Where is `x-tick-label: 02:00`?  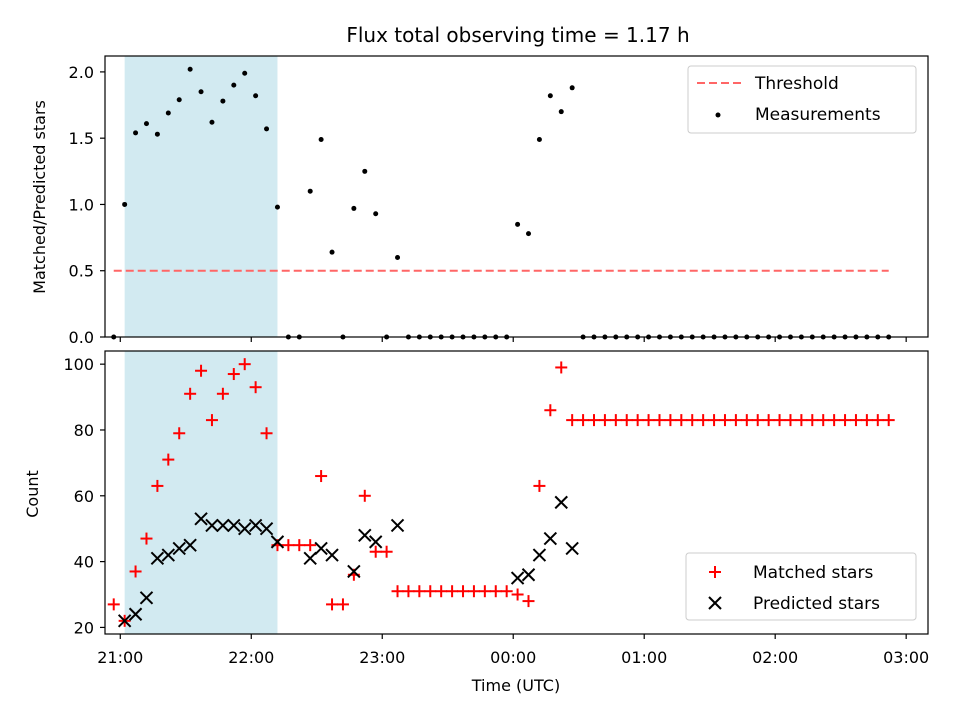
x-tick-label: 02:00 is located at coordinates (775, 657).